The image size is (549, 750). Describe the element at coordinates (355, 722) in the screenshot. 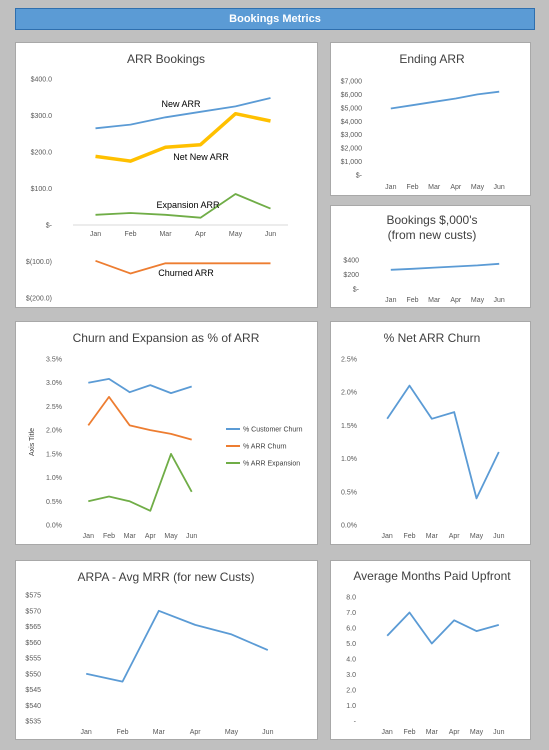

I see `y-tick-label: -` at that location.